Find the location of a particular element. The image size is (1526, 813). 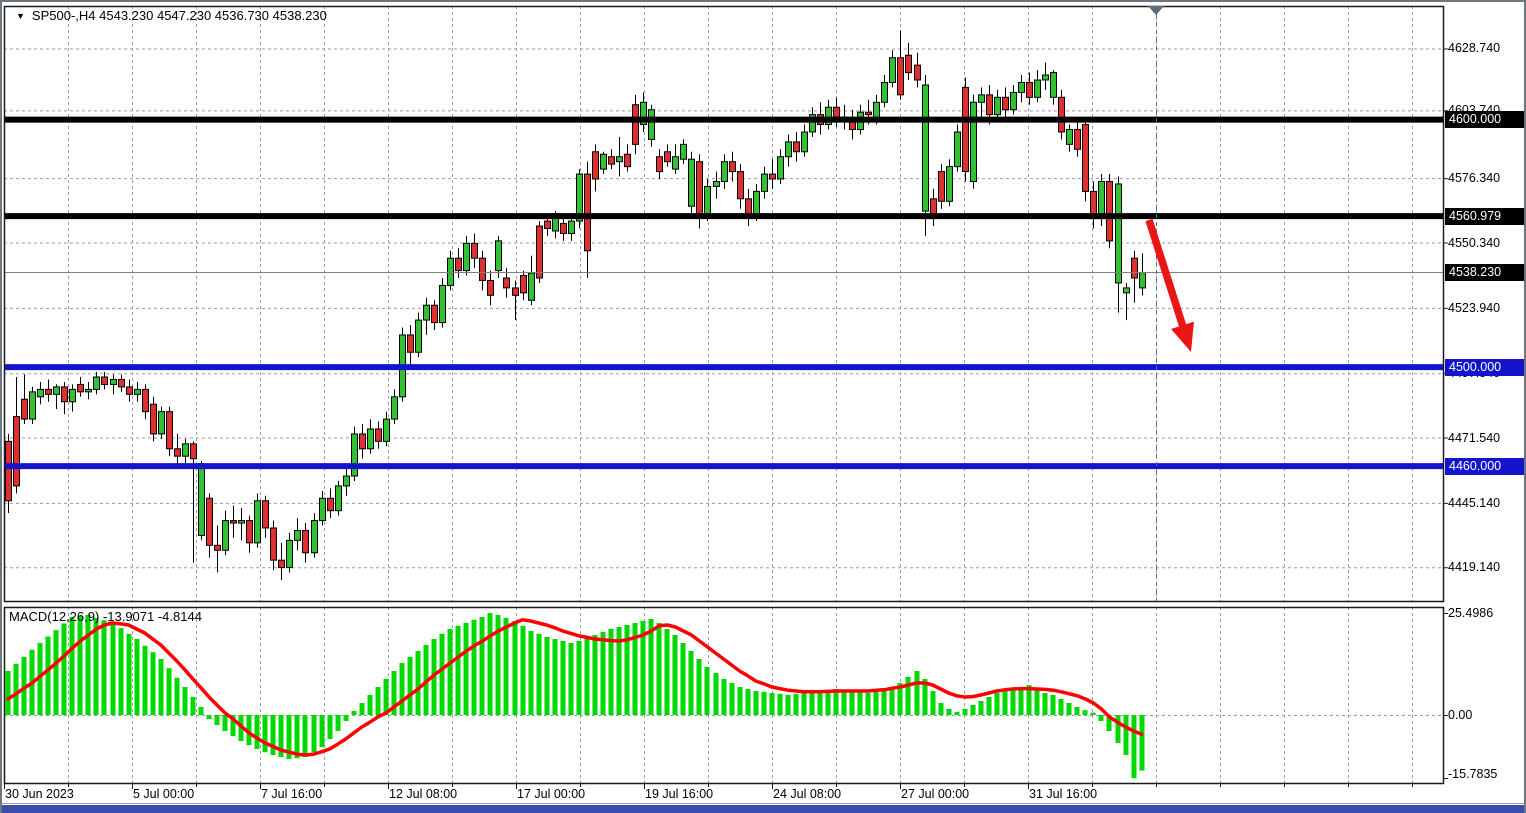

symbol-dropdown-icon: ▼ is located at coordinates (20, 16).